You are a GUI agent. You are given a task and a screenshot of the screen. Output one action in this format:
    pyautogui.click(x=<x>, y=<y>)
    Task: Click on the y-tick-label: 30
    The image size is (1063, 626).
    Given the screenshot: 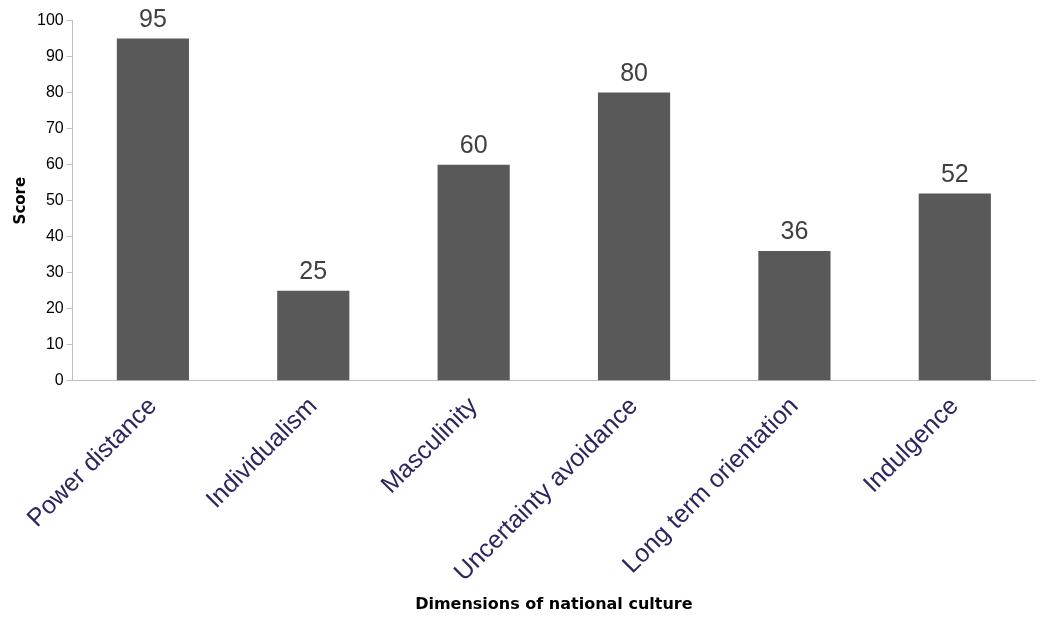 What is the action you would take?
    pyautogui.click(x=54, y=272)
    